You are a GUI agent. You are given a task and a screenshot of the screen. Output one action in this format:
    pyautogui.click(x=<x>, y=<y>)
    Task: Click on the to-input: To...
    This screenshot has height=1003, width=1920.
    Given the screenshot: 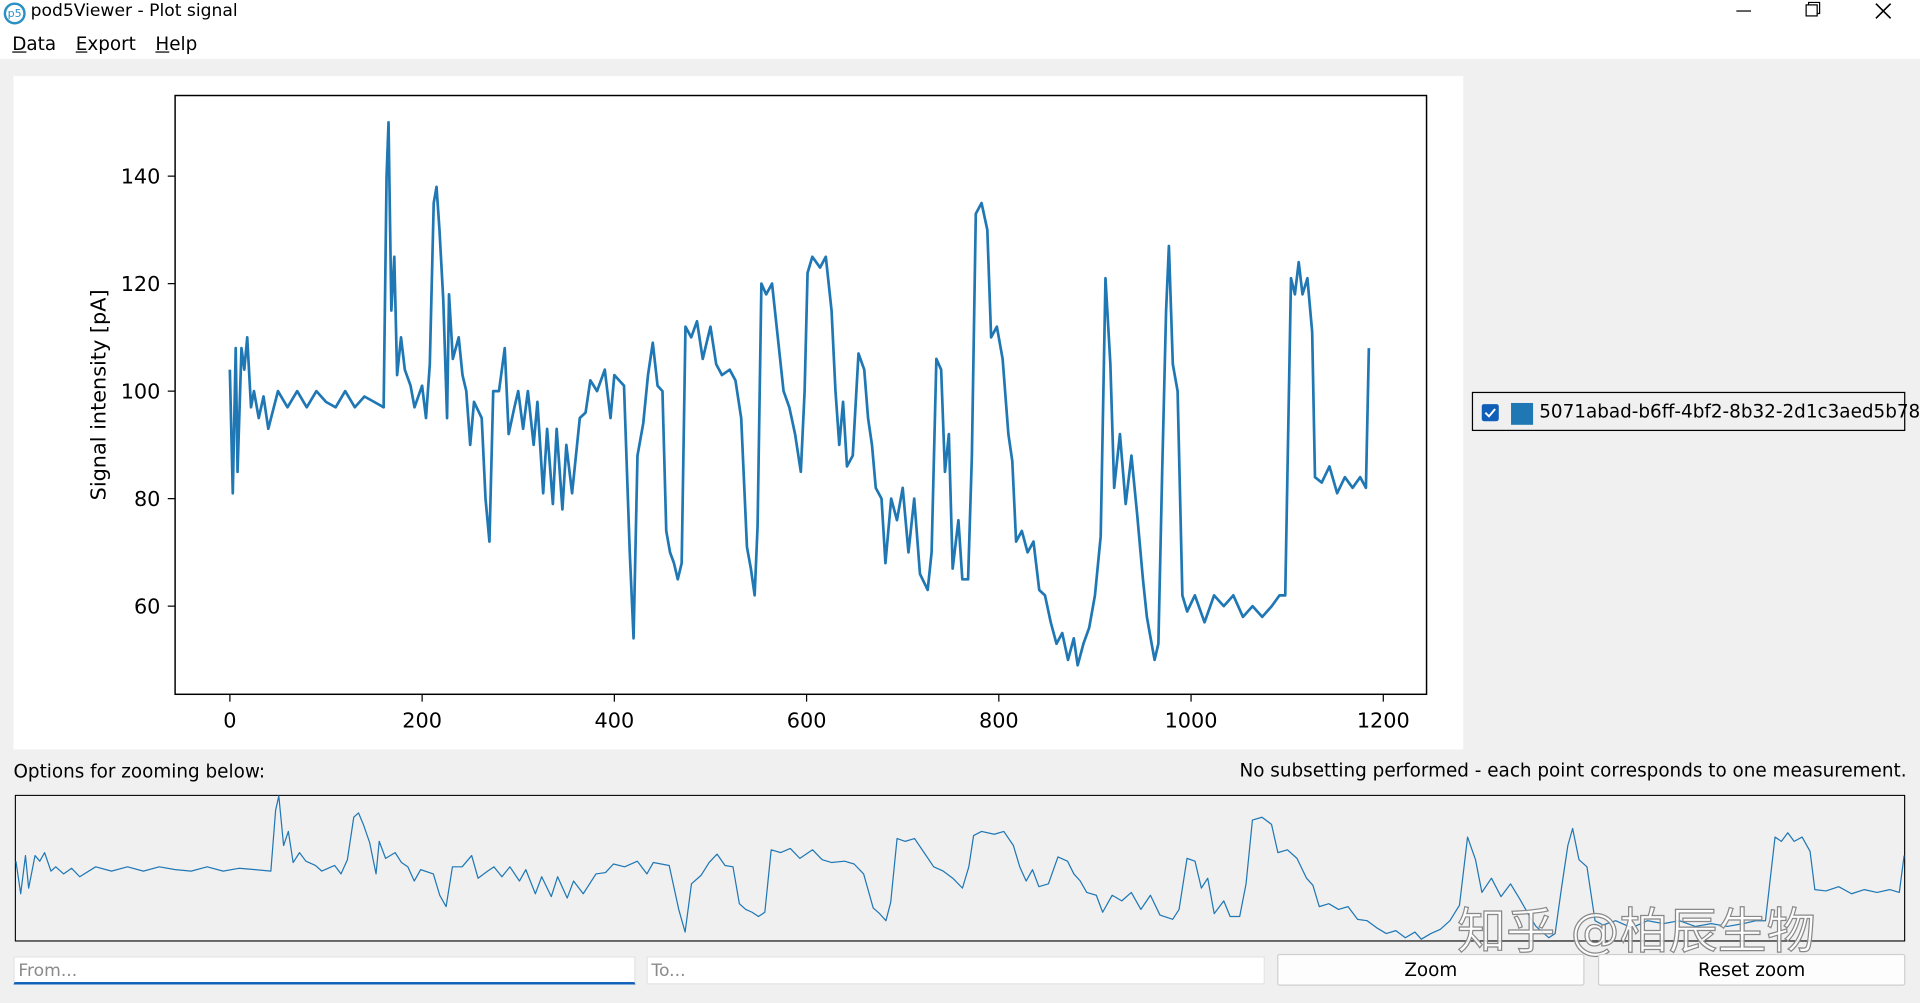 What is the action you would take?
    pyautogui.click(x=955, y=970)
    